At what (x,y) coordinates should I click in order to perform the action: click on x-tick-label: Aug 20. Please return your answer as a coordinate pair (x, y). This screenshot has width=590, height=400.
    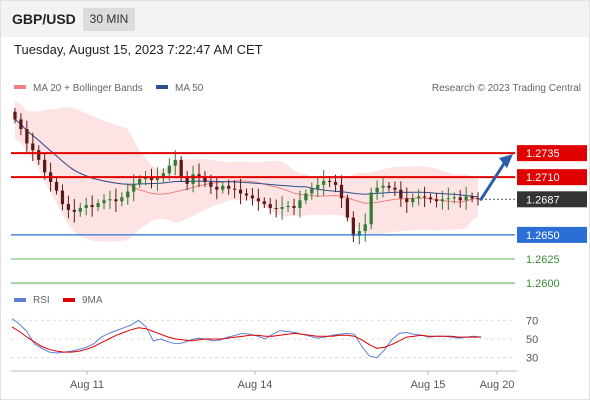
    Looking at the image, I should click on (497, 385).